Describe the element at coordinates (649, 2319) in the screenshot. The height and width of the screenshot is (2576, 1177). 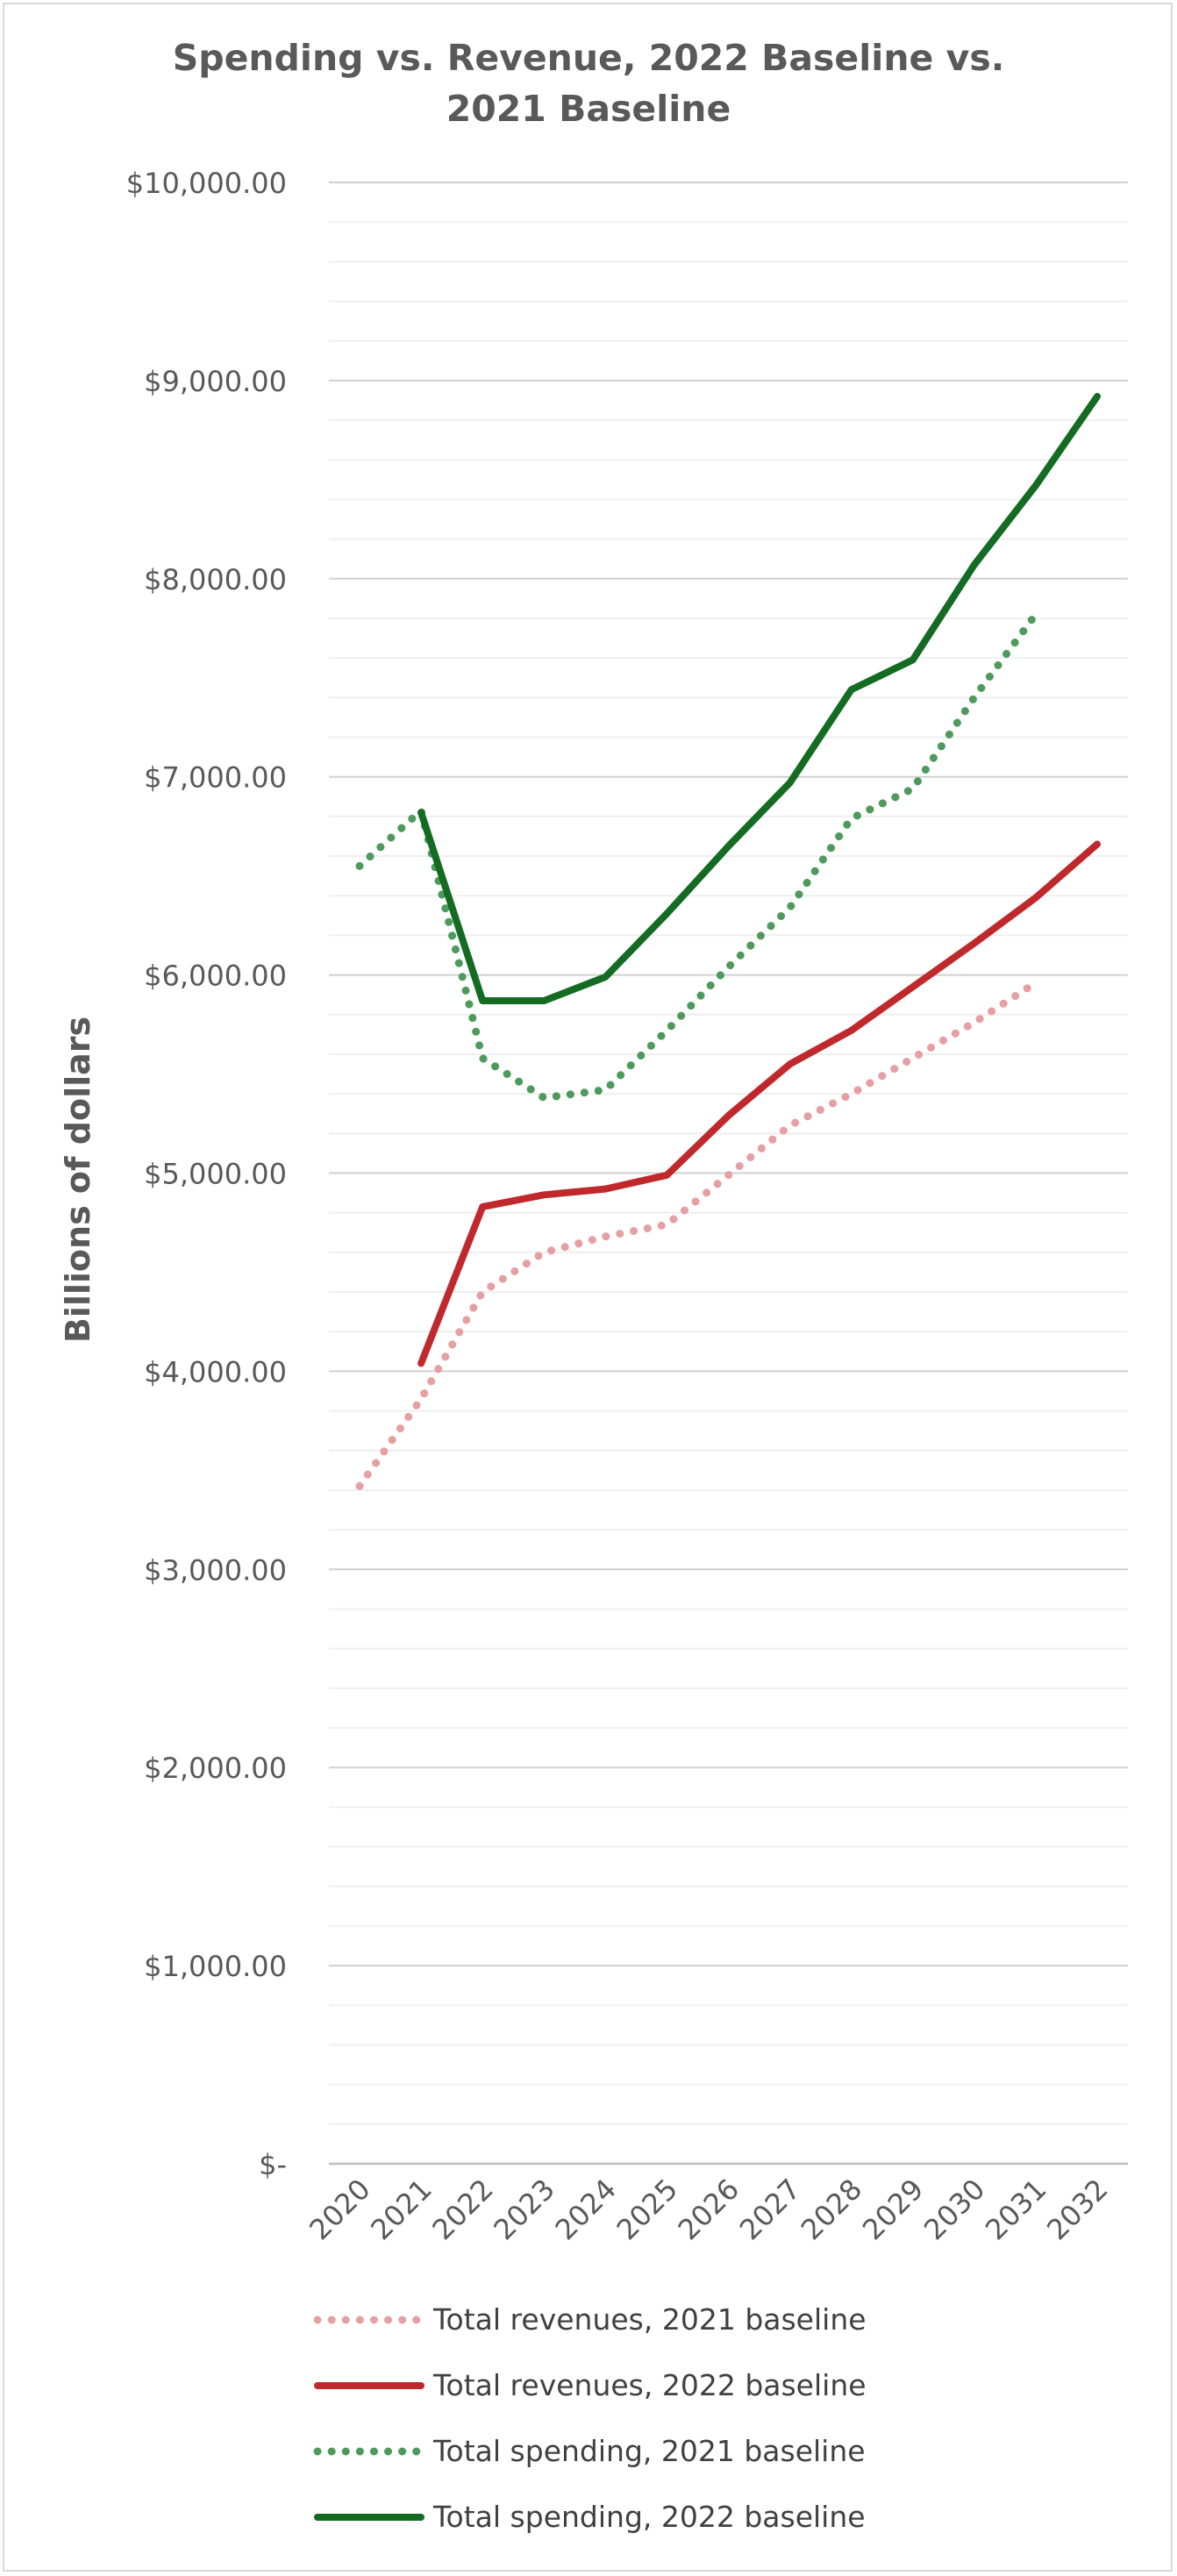
I see `legend-label: Total revenues, 2021 baseline` at that location.